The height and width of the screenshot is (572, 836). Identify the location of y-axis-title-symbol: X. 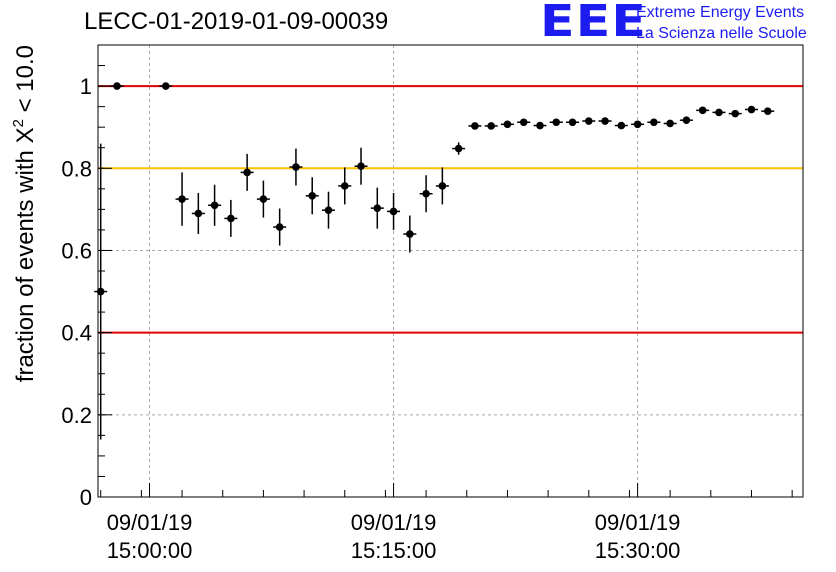
(25, 135).